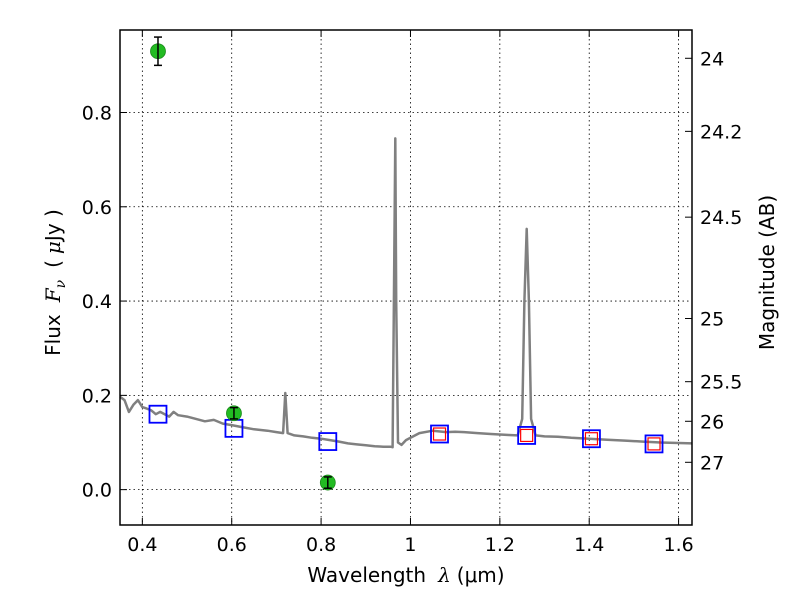 This screenshot has width=800, height=600. Describe the element at coordinates (678, 545) in the screenshot. I see `x-tick-label: 1.6` at that location.